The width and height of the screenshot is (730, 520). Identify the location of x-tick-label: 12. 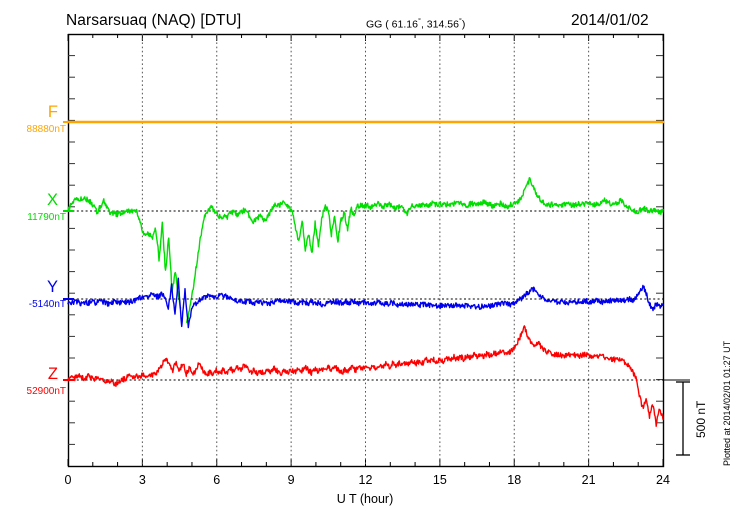
(365, 480).